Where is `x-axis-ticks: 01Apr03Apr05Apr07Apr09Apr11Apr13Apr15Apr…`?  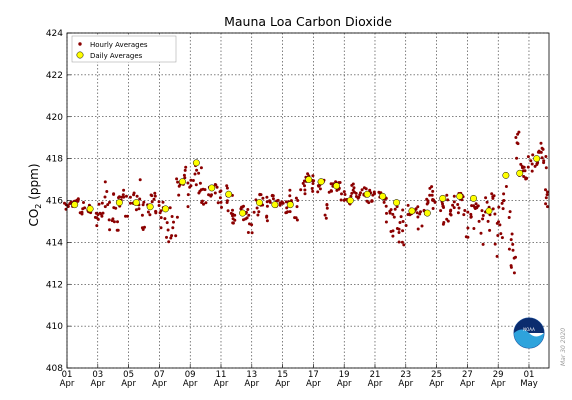
x-axis-ticks: 01Apr03Apr05Apr07Apr09Apr11Apr13Apr15Apr… is located at coordinates (299, 376).